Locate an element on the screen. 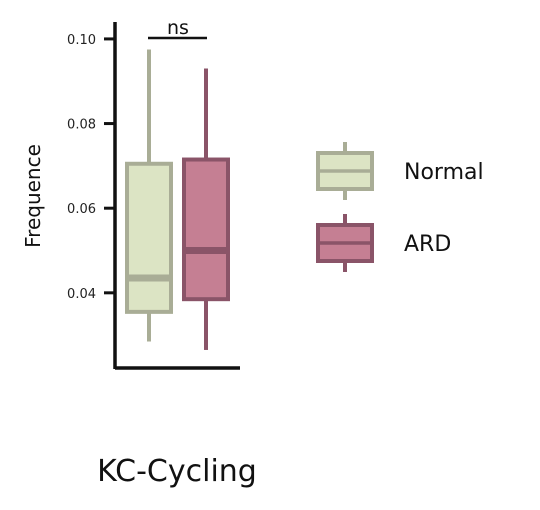  x-category-label: KC-Cycling is located at coordinates (177, 471).